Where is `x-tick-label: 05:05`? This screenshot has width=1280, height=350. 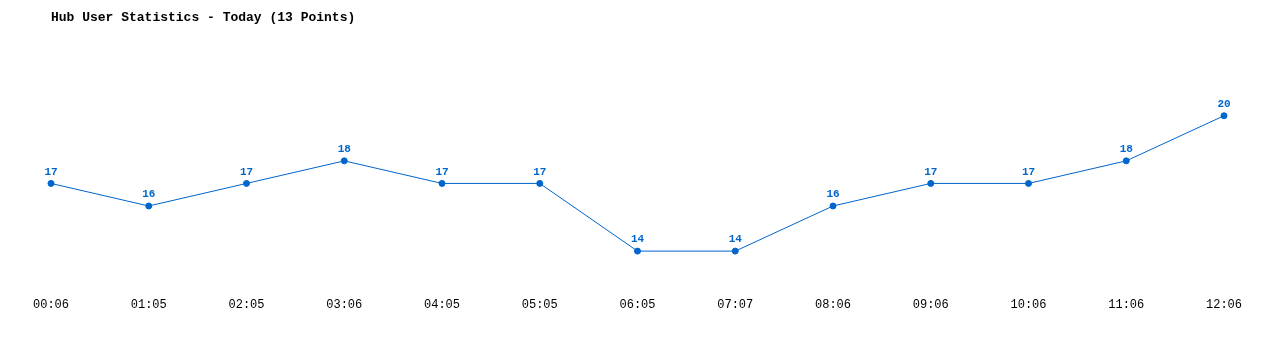 x-tick-label: 05:05 is located at coordinates (539, 304).